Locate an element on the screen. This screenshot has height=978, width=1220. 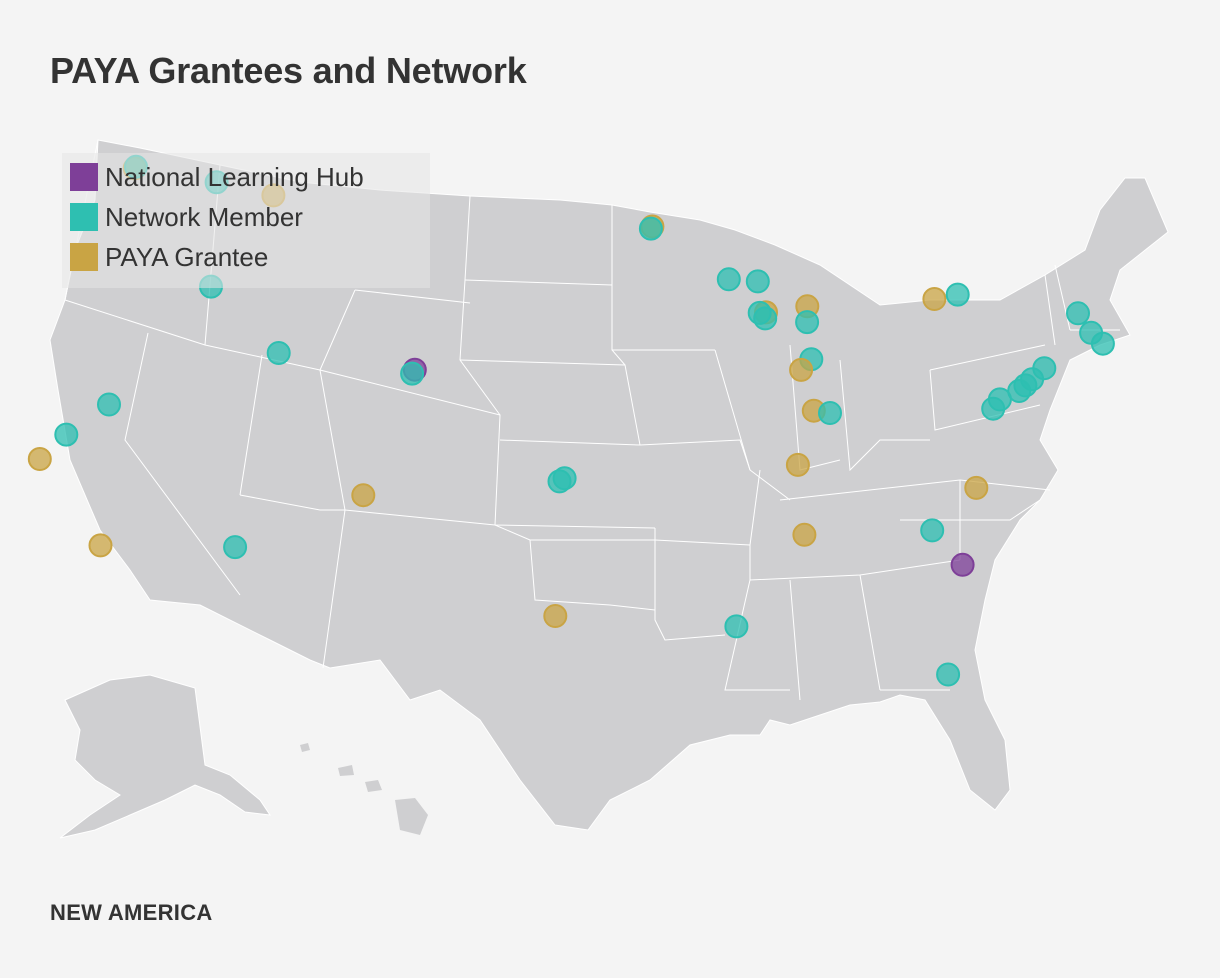
legend-item-member: Network Member is located at coordinates (217, 217).